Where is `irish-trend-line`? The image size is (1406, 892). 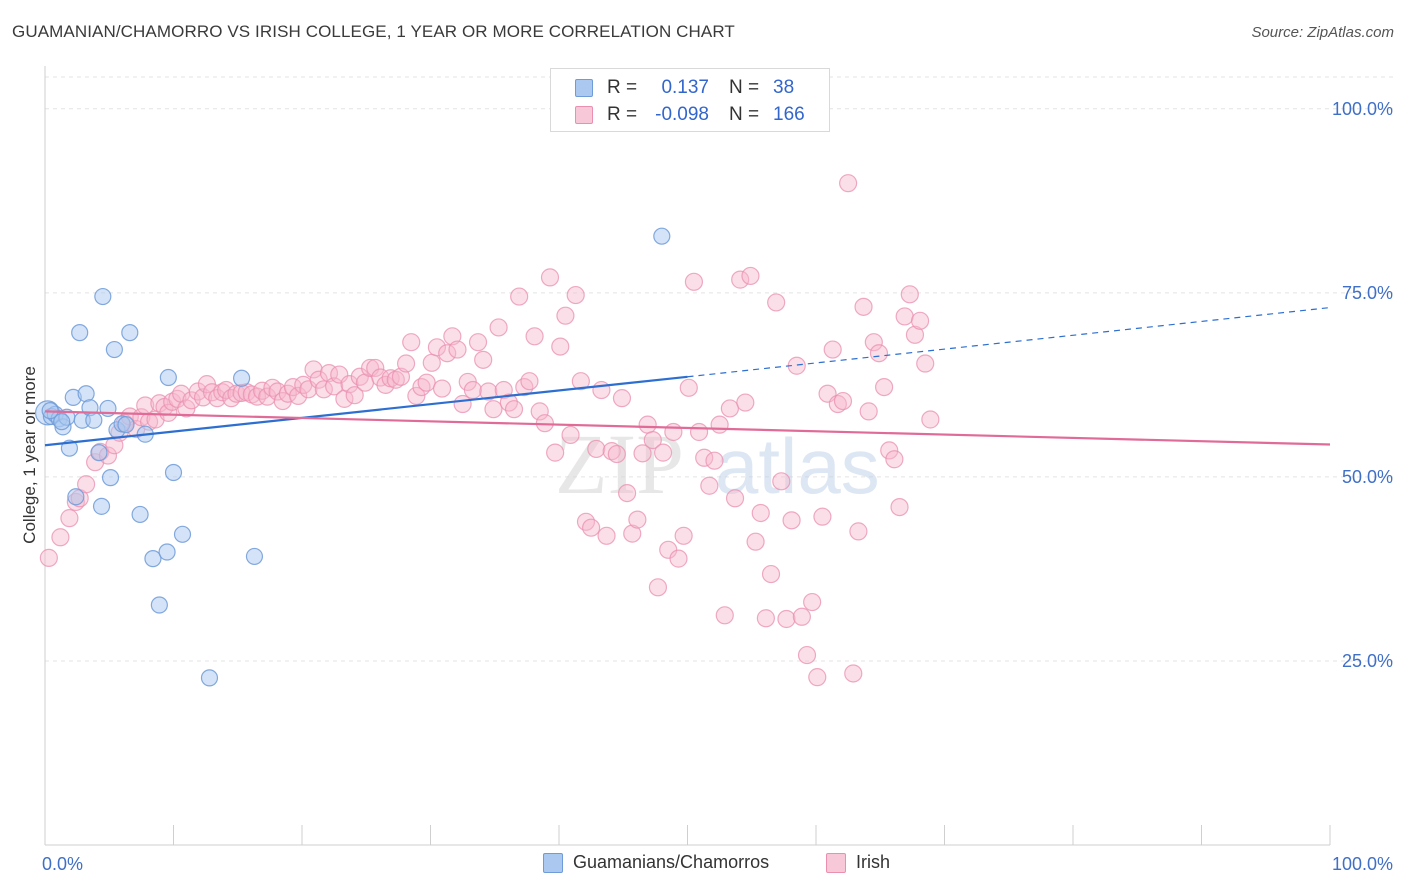
irish-trend-line is located at coordinates (687, 428).